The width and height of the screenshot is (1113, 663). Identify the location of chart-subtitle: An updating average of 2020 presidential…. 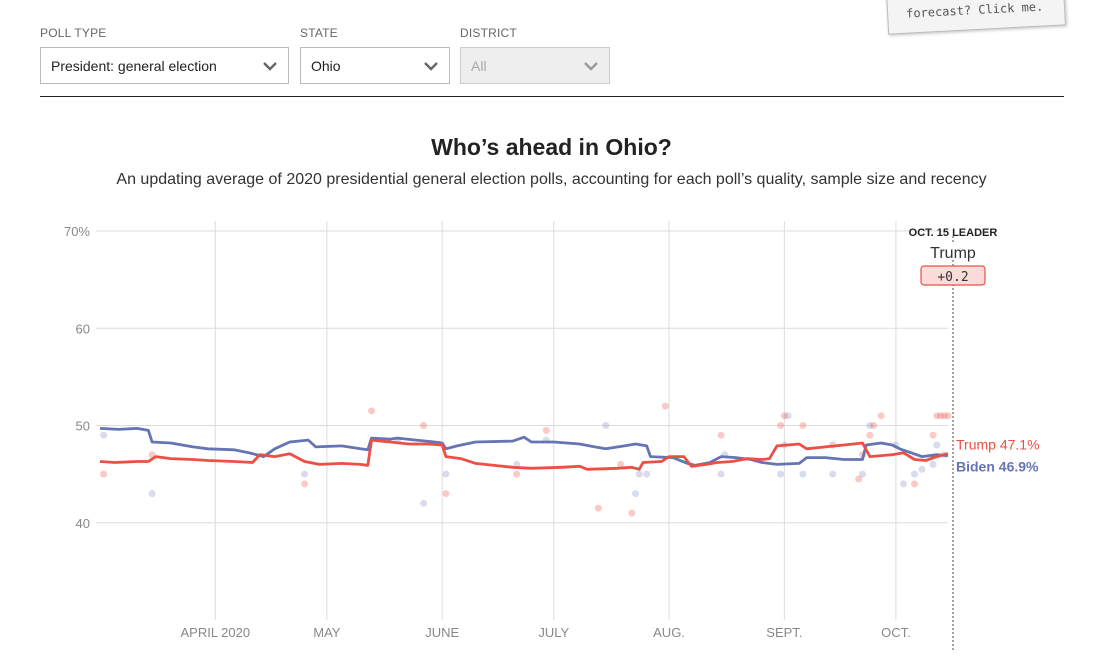
(551, 179).